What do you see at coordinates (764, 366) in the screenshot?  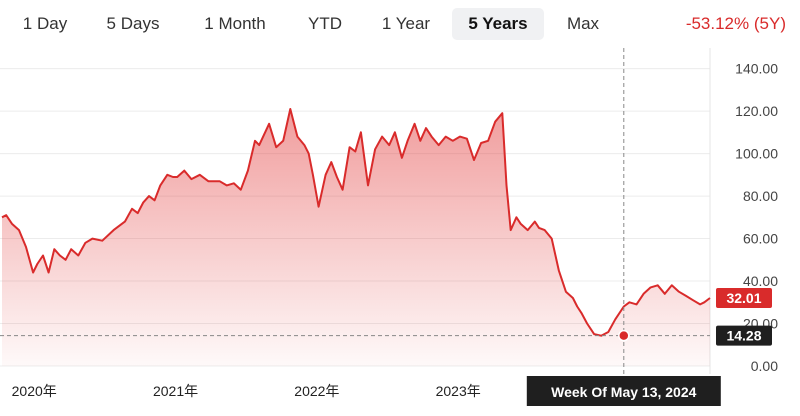 I see `y-tick-label: 0.00` at bounding box center [764, 366].